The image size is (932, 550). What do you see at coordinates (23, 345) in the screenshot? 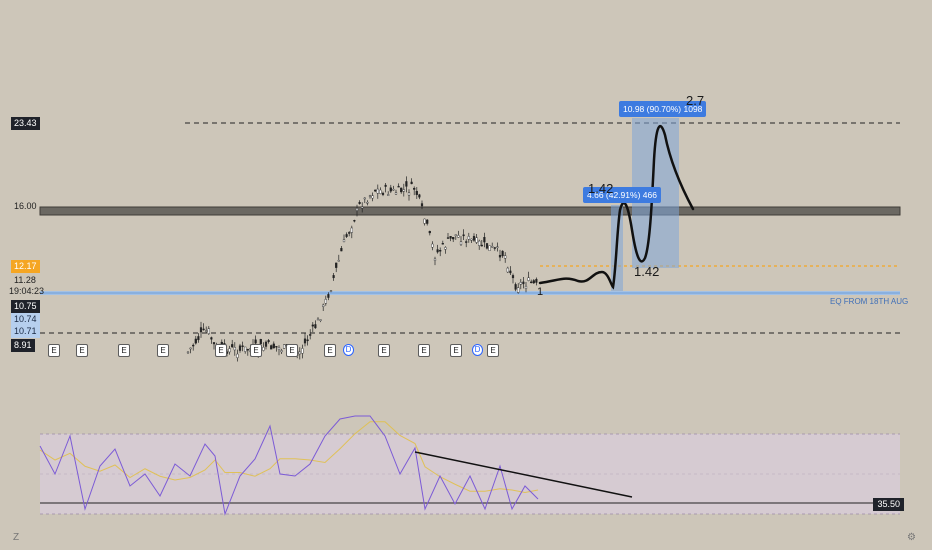
I see `price-label-8-91: 8.91` at bounding box center [23, 345].